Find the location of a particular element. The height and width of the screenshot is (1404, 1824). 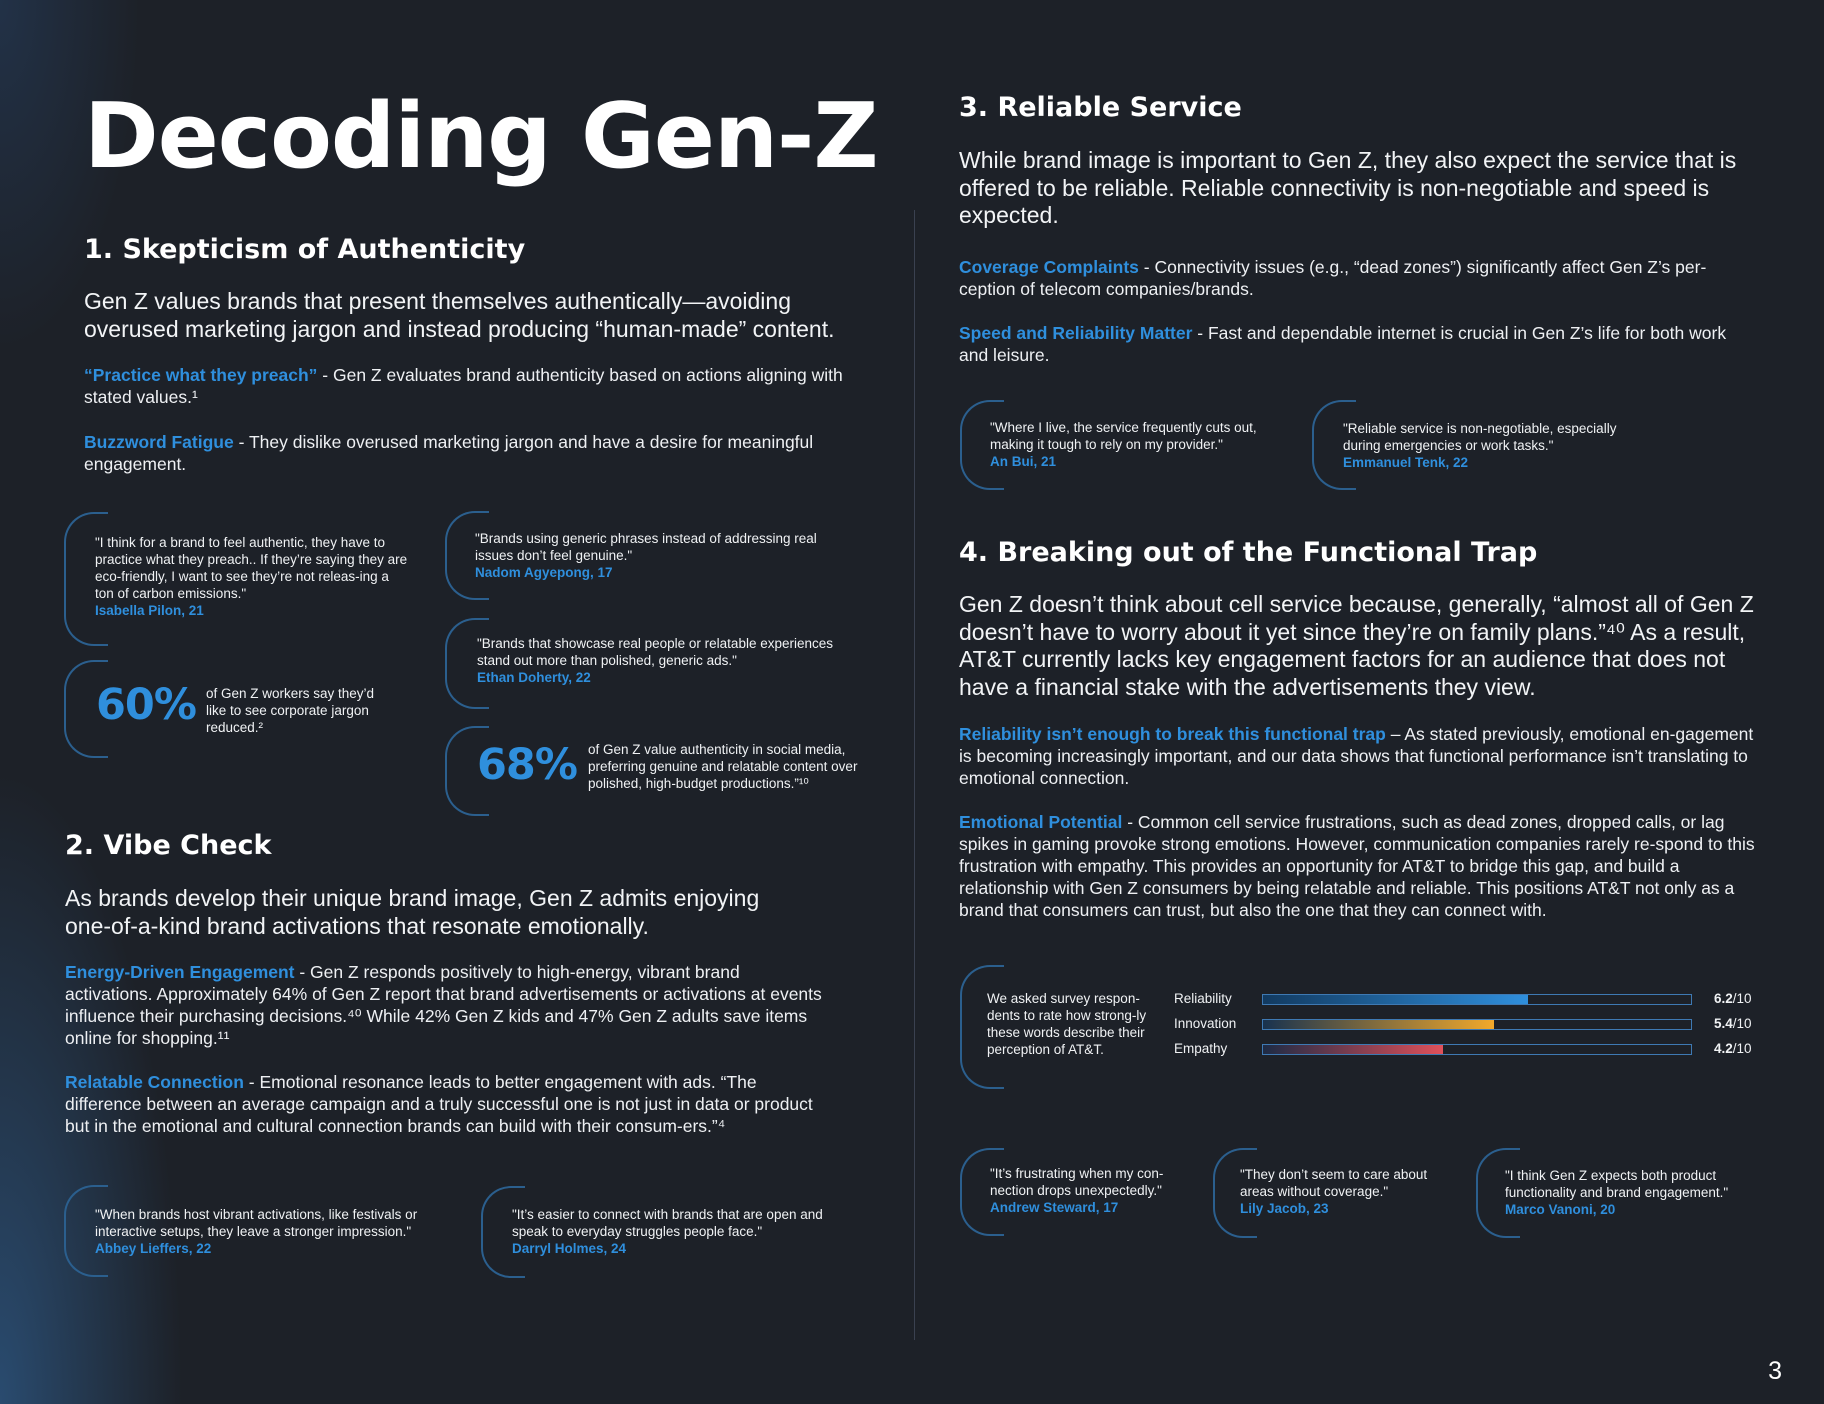

survey-label-empathy: Empathy is located at coordinates (1201, 1048).